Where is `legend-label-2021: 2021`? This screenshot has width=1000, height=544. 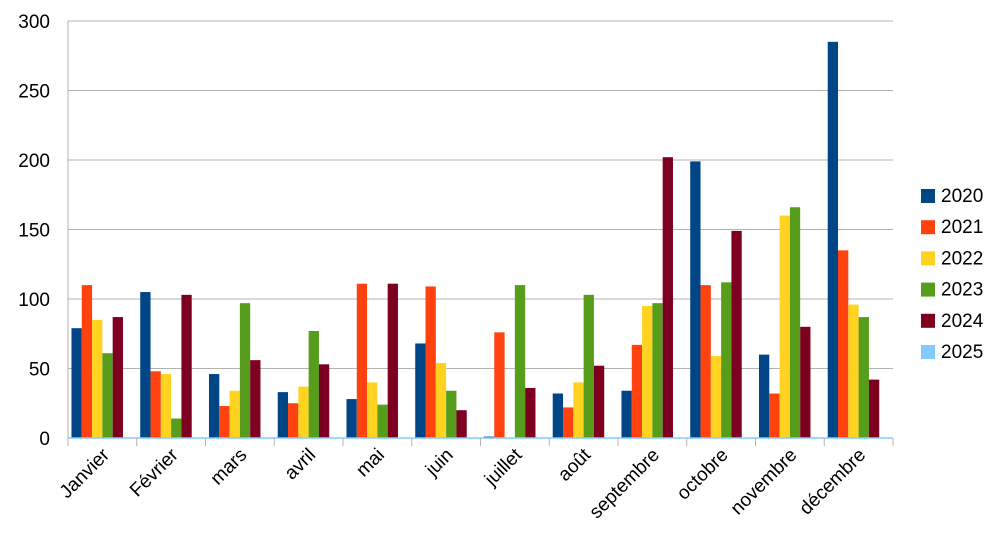 legend-label-2021: 2021 is located at coordinates (962, 227).